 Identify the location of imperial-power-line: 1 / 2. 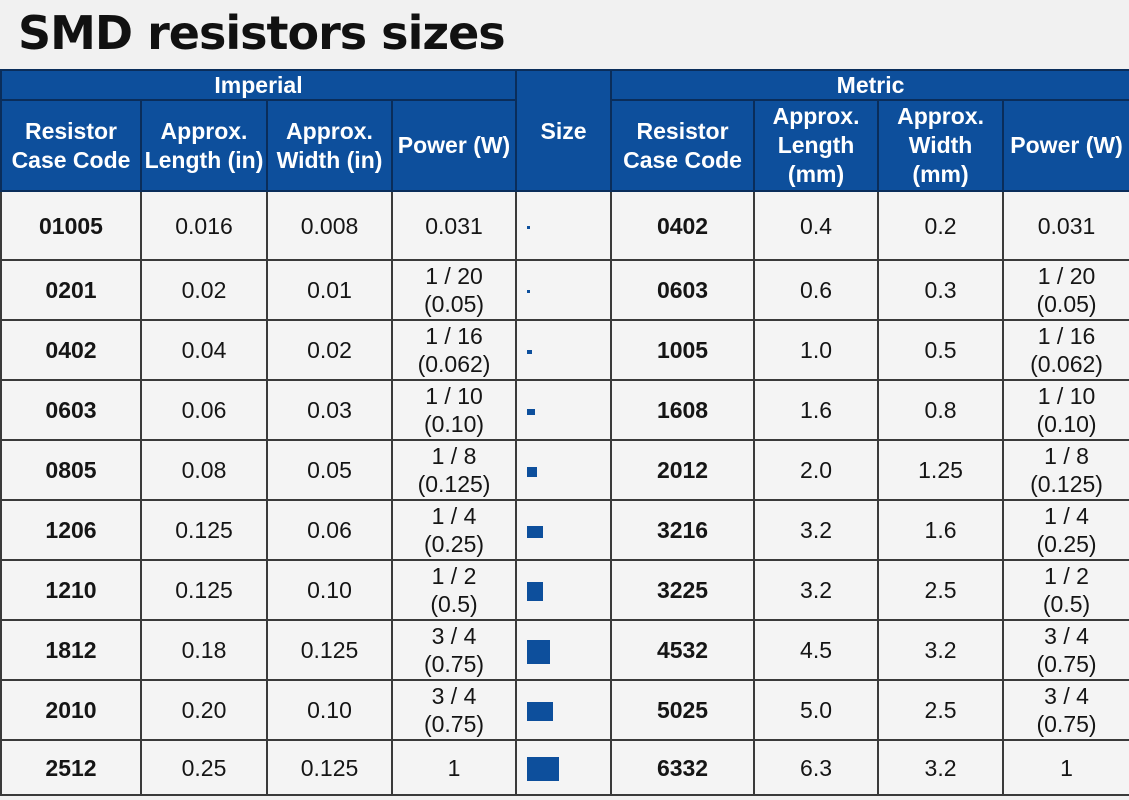
(454, 576).